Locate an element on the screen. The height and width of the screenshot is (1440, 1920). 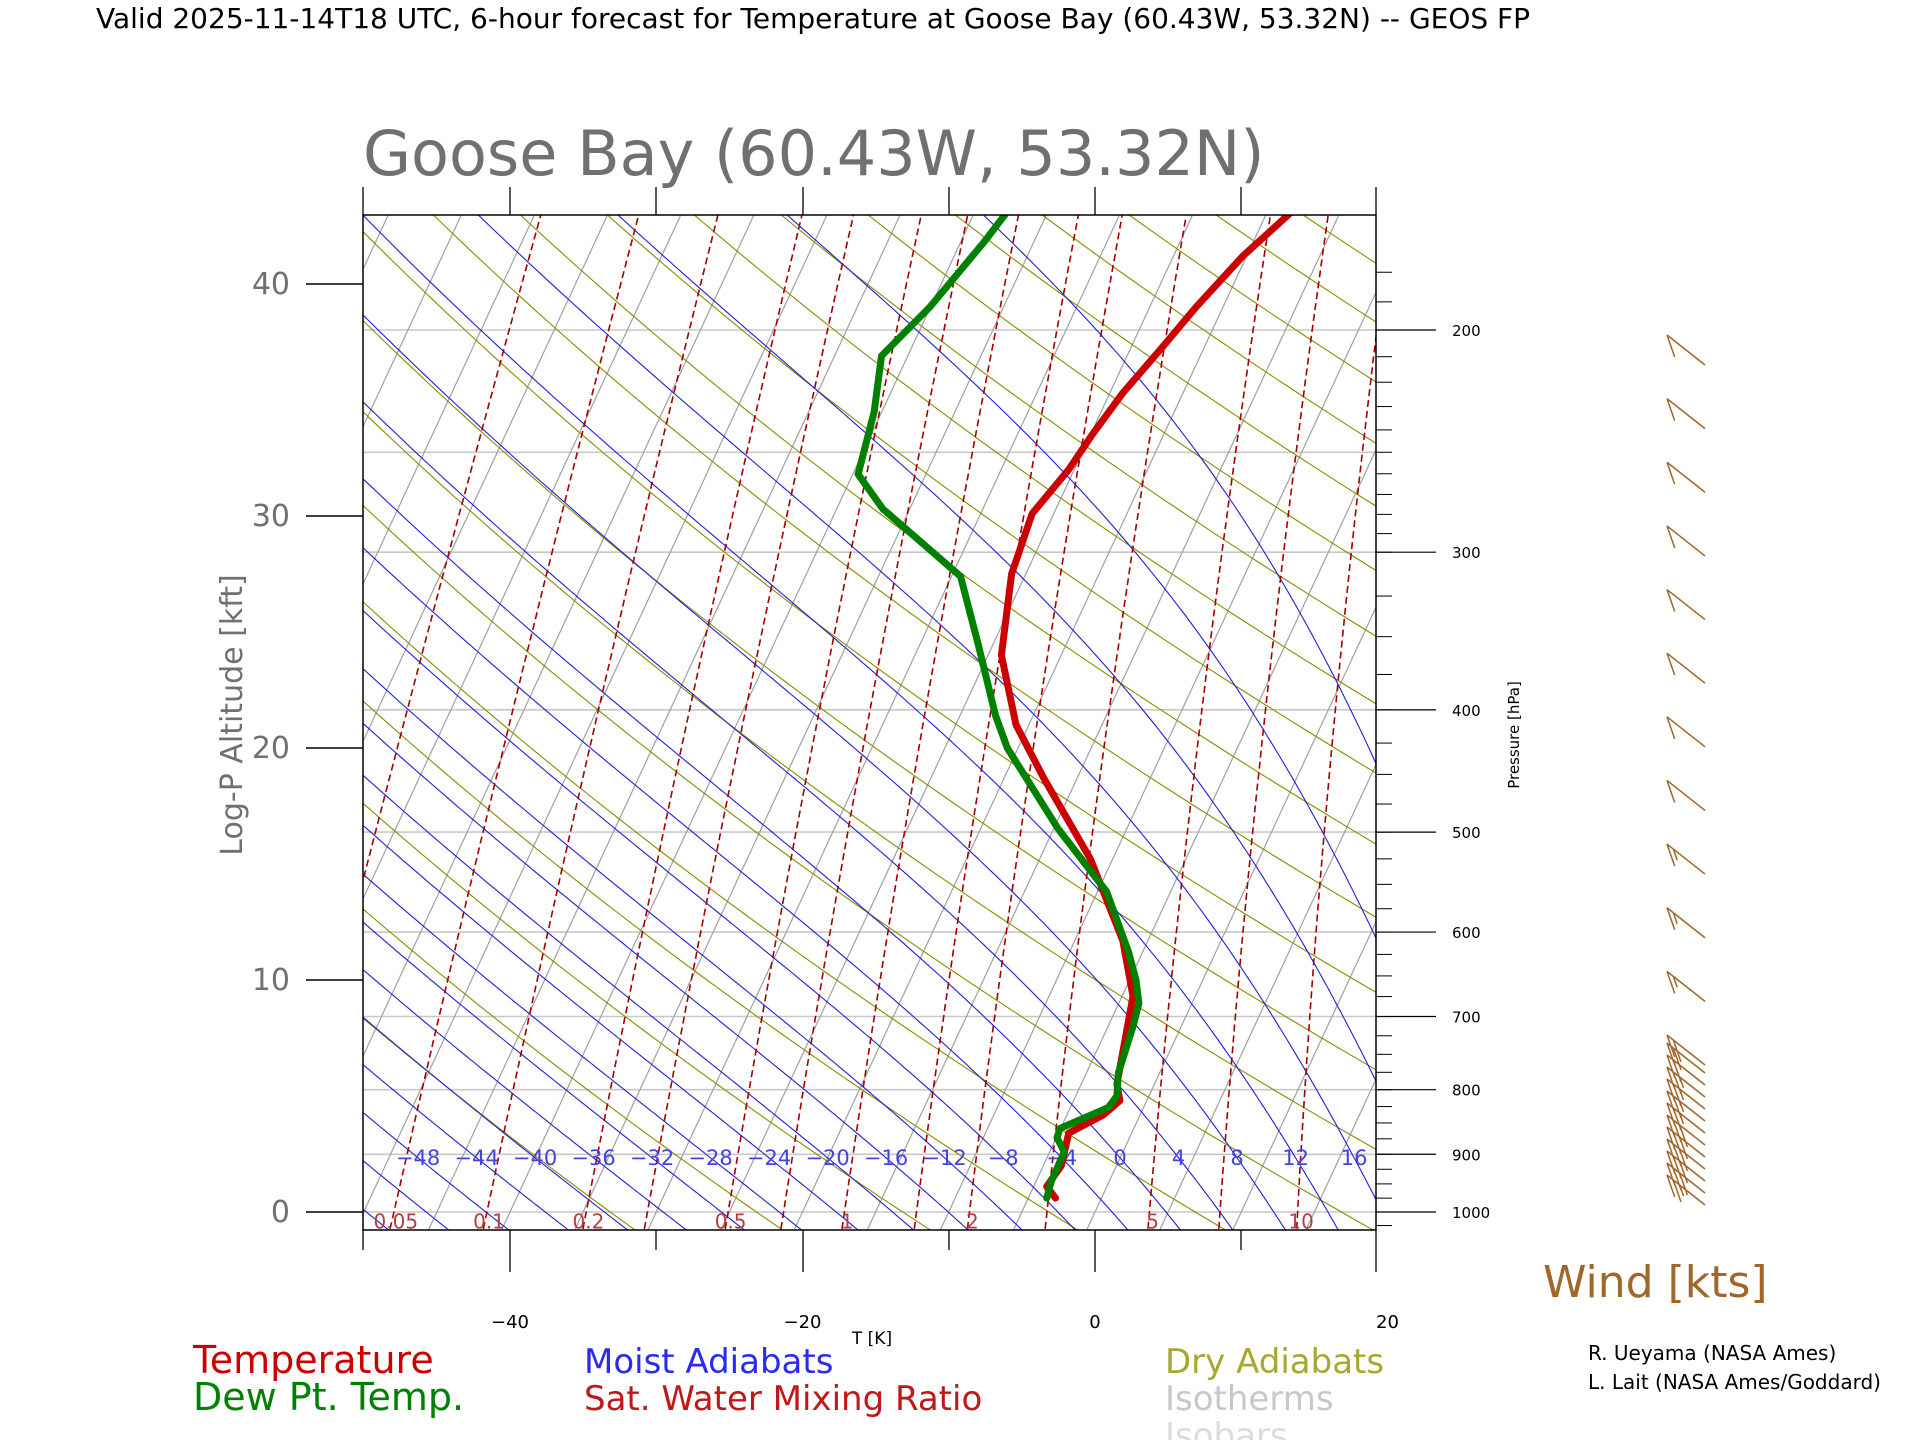
wind-barbs is located at coordinates (1686, 770).